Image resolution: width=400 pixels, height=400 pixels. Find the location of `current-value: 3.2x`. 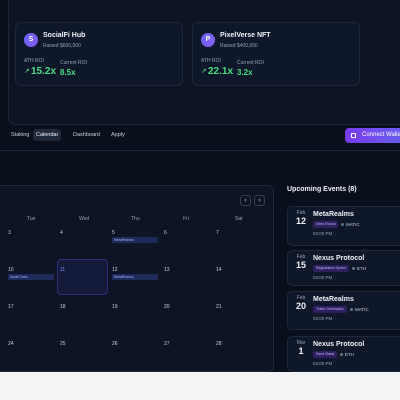

current-value: 3.2x is located at coordinates (245, 72).